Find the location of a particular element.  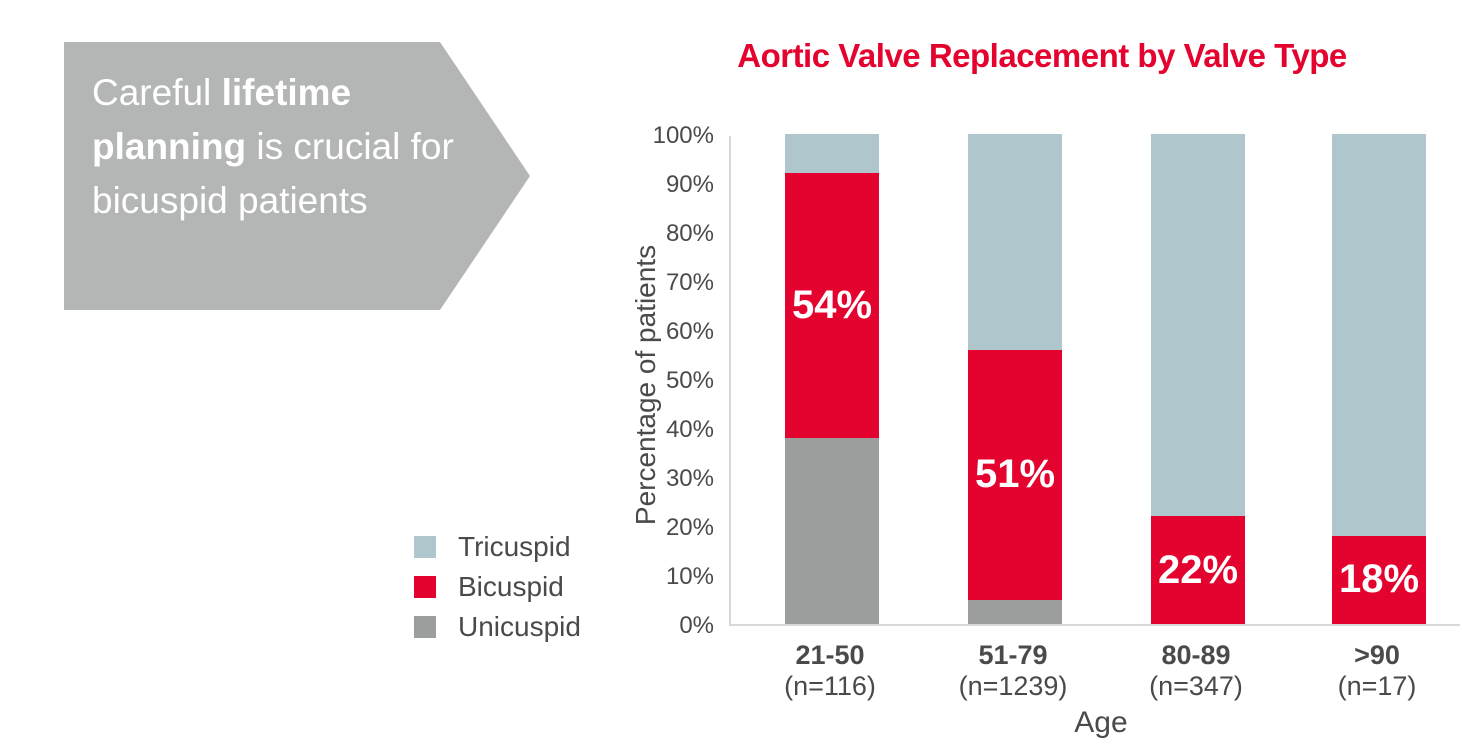

x-category-label: 51-79 (n=1239) is located at coordinates (1013, 671).